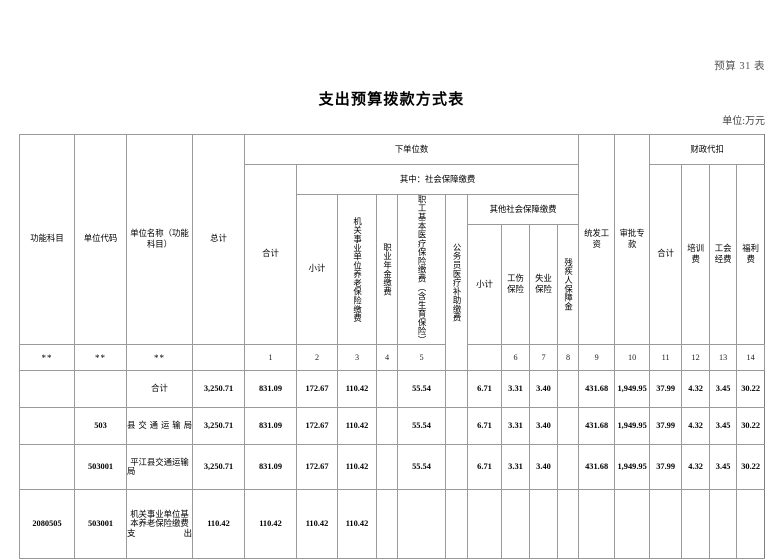 This screenshot has width=783, height=559. Describe the element at coordinates (47, 239) in the screenshot. I see `header-func-subject: 功能科目` at that location.